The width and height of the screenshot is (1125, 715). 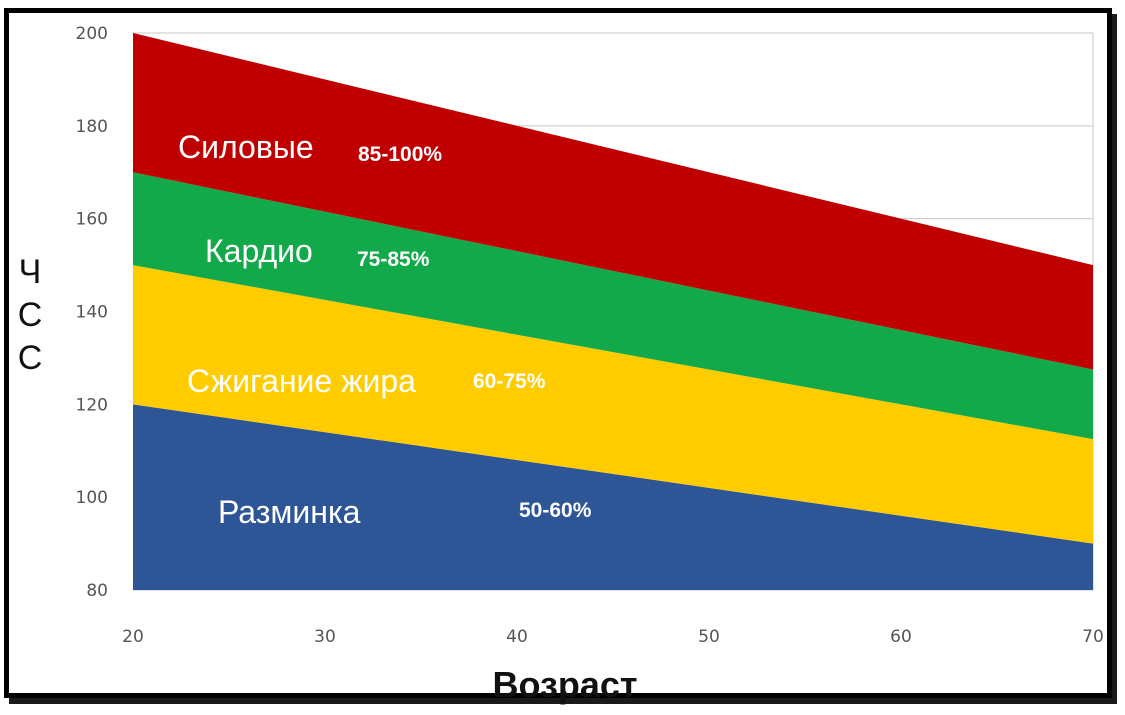 I want to click on zone-range-label: 85-100%, so click(x=400, y=154).